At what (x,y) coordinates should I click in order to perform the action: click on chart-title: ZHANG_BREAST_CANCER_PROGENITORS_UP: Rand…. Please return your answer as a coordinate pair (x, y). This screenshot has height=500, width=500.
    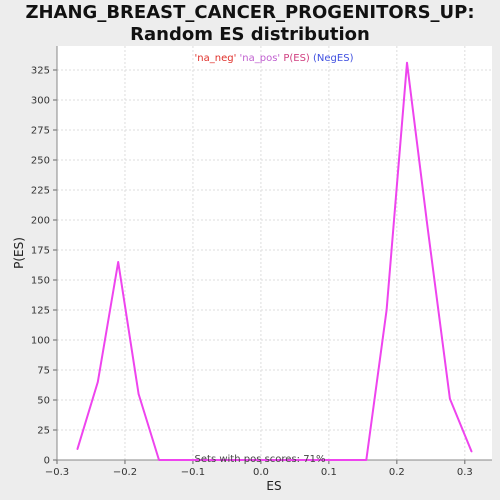
    Looking at the image, I should click on (250, 23).